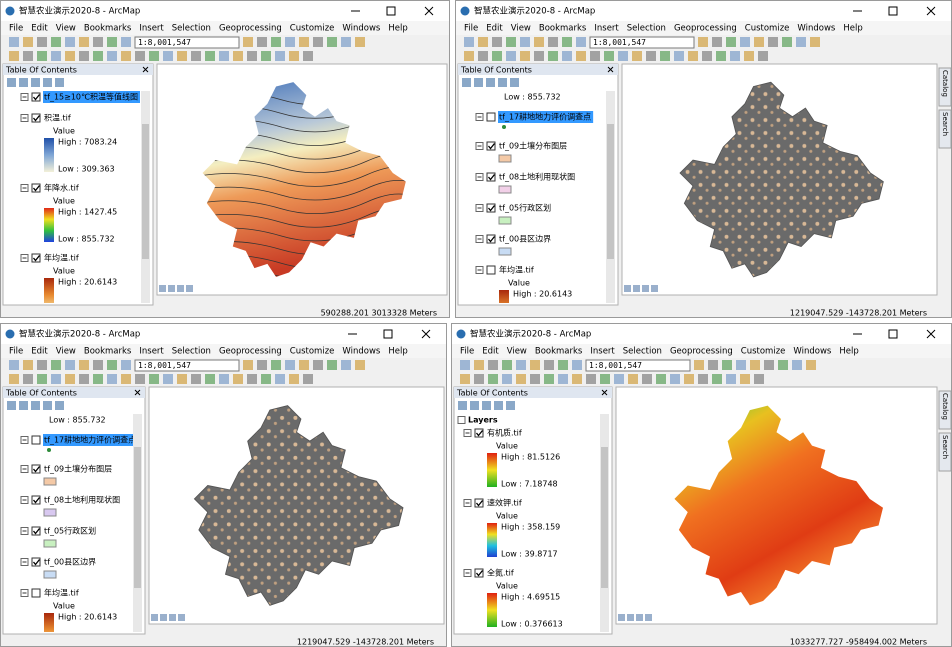  I want to click on side-tab-label: Catalog, so click(945, 406).